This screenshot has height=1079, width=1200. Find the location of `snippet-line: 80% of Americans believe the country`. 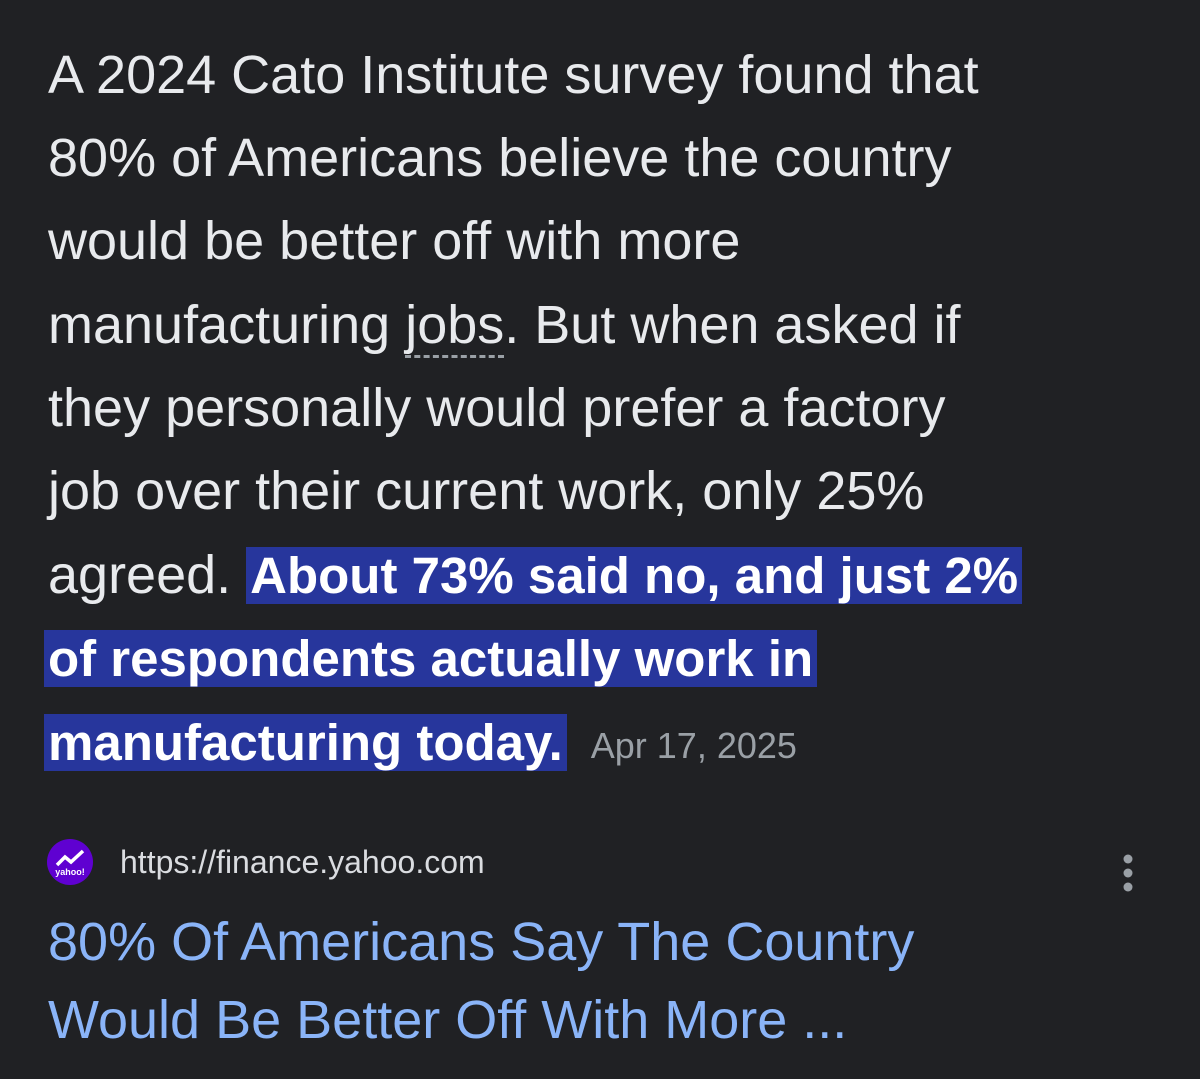

snippet-line: 80% of Americans believe the country is located at coordinates (500, 158).